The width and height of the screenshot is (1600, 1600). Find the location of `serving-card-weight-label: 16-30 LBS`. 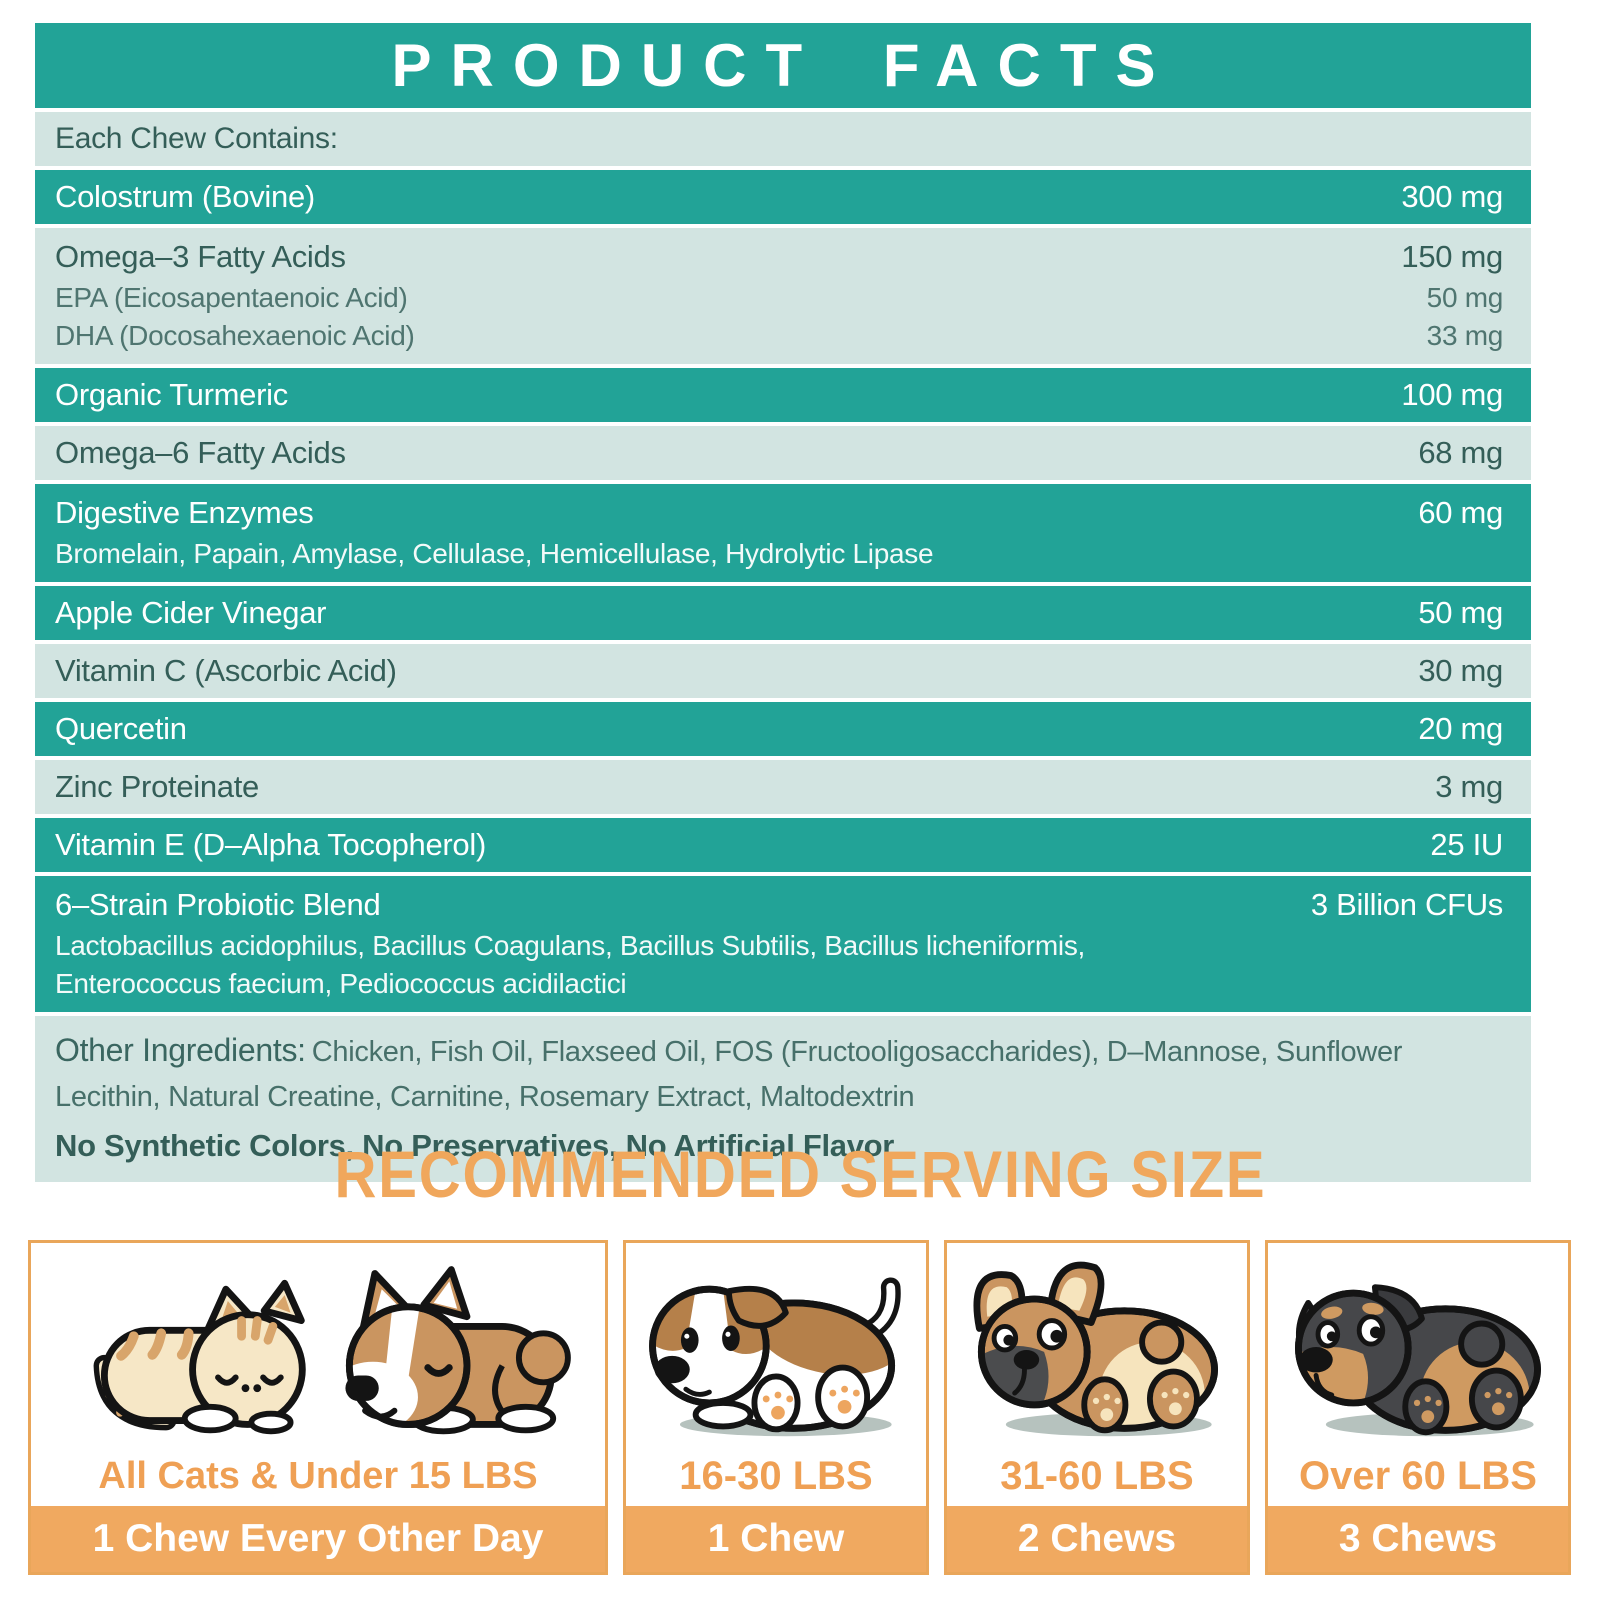

serving-card-weight-label: 16-30 LBS is located at coordinates (776, 1475).